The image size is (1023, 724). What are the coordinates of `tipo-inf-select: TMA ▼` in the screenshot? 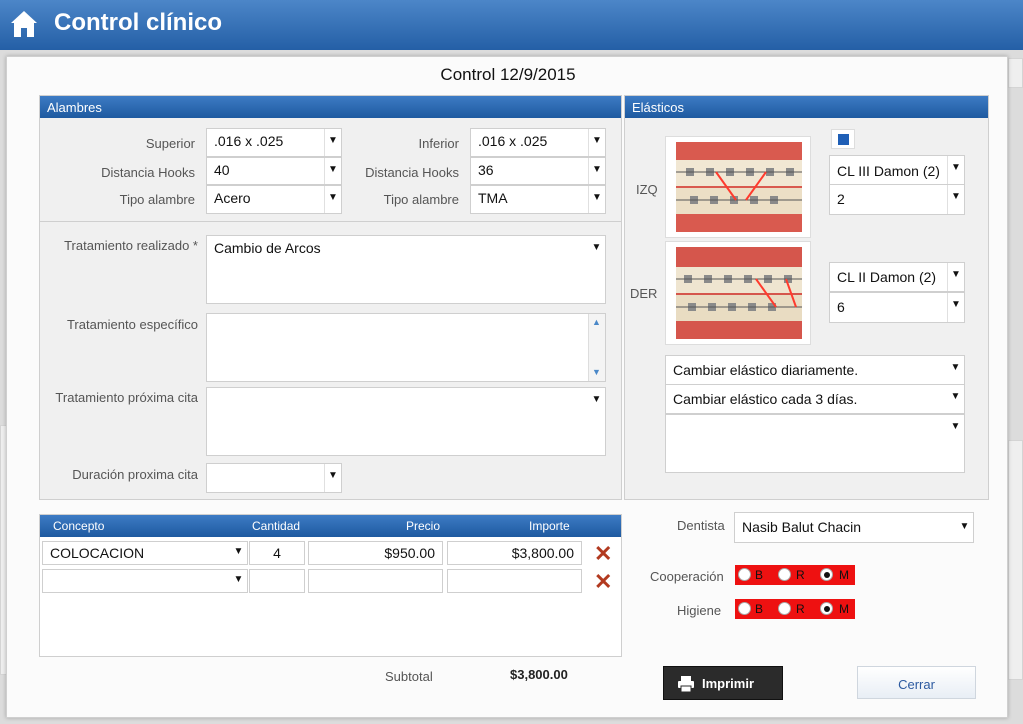 It's located at (538, 199).